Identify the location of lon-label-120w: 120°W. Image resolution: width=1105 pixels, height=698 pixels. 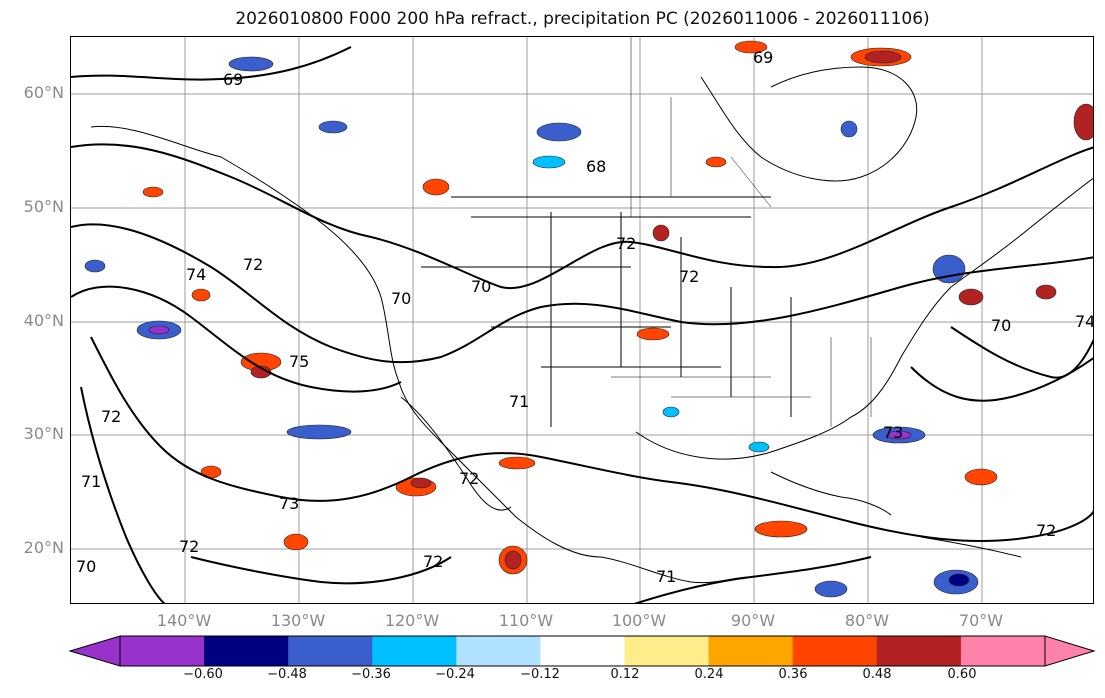
(412, 620).